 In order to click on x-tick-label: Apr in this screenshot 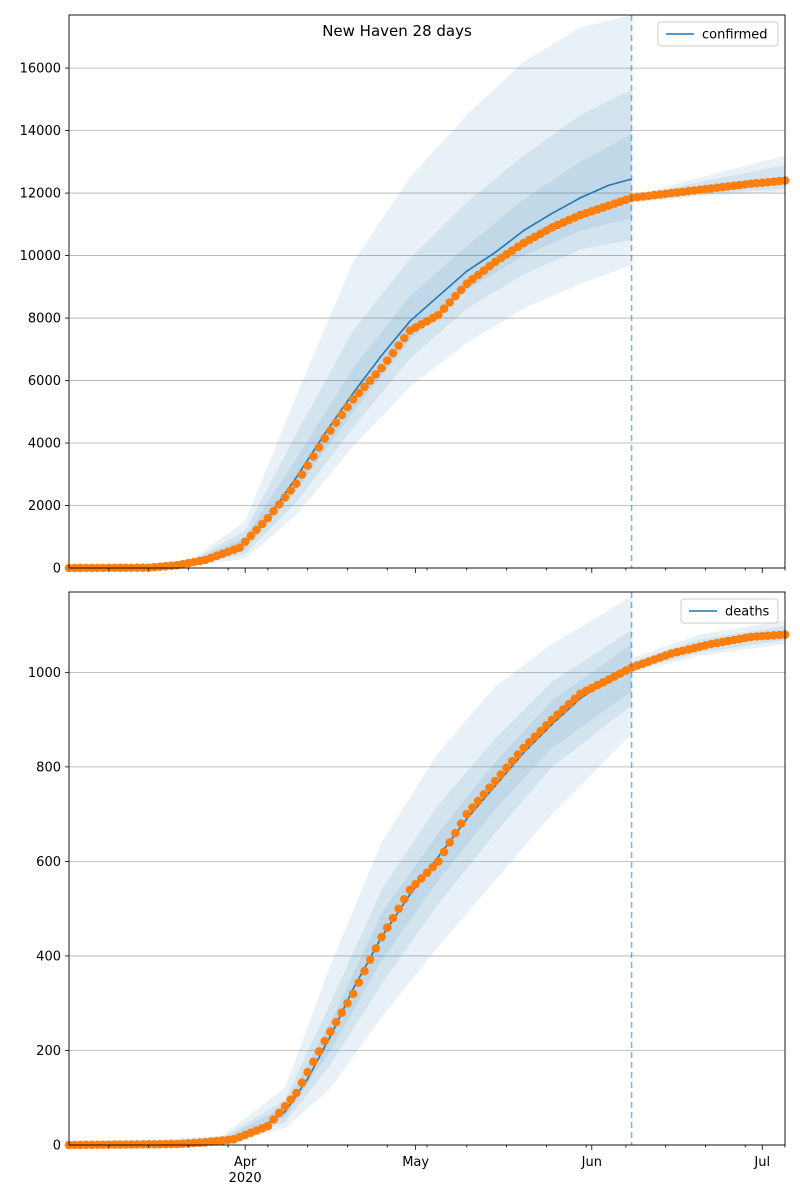, I will do `click(245, 1162)`.